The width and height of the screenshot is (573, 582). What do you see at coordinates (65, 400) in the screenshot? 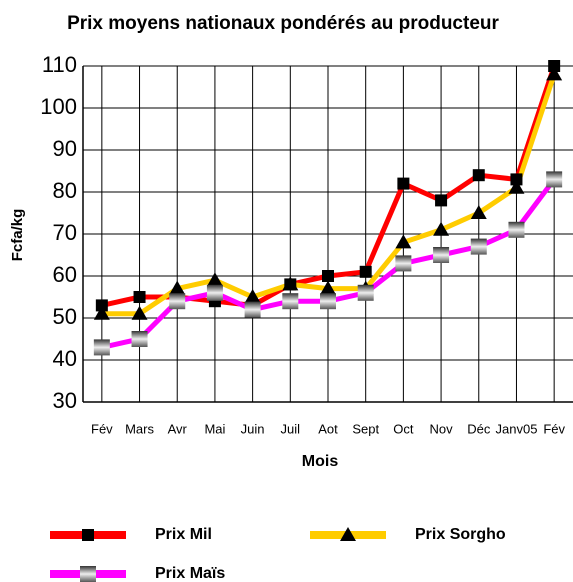
I see `y-tick-label: 30` at bounding box center [65, 400].